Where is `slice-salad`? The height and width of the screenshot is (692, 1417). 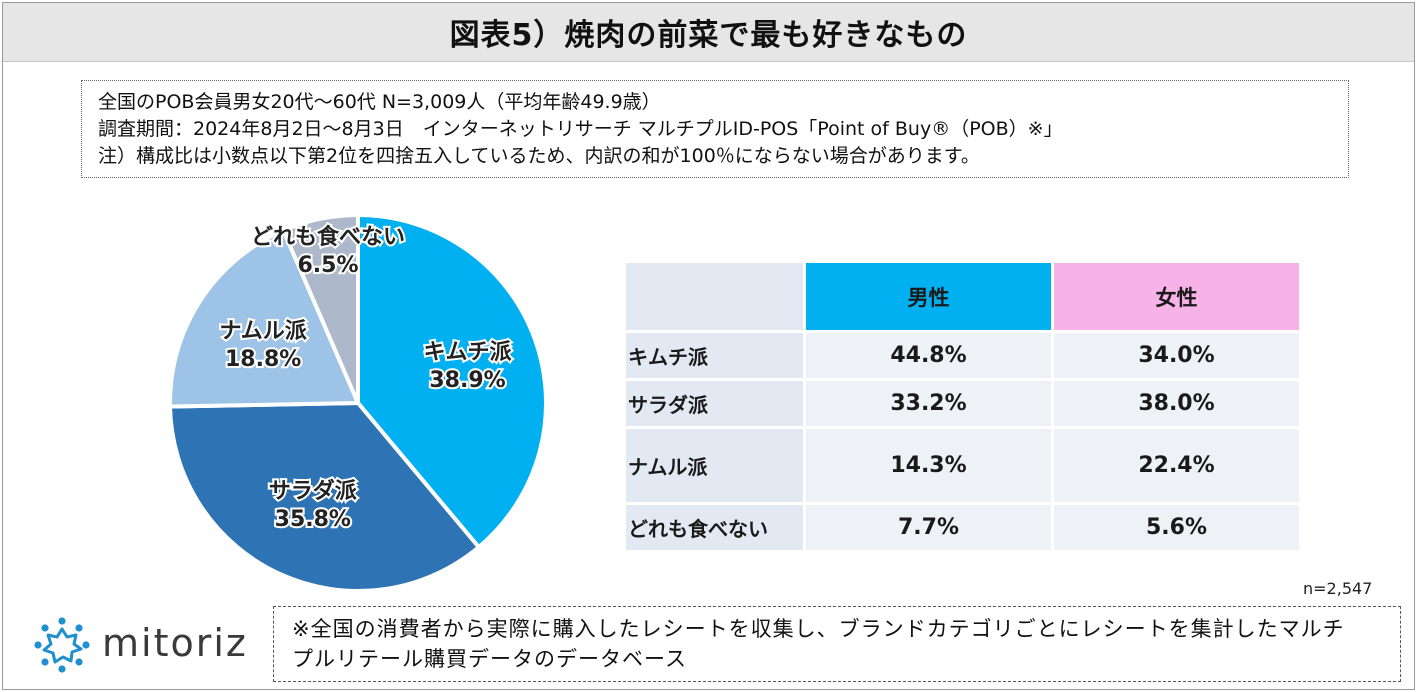
slice-salad is located at coordinates (324, 496).